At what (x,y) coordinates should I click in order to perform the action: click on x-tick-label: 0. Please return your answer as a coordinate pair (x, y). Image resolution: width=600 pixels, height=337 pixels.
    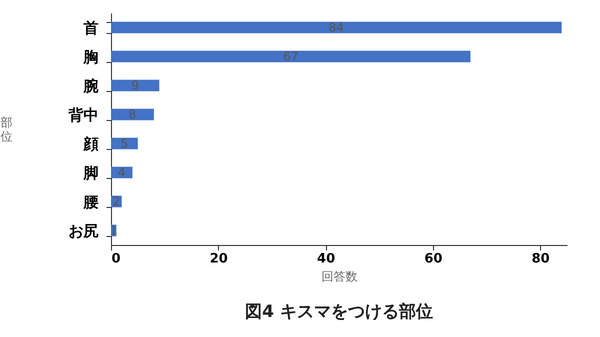
    Looking at the image, I should click on (116, 259).